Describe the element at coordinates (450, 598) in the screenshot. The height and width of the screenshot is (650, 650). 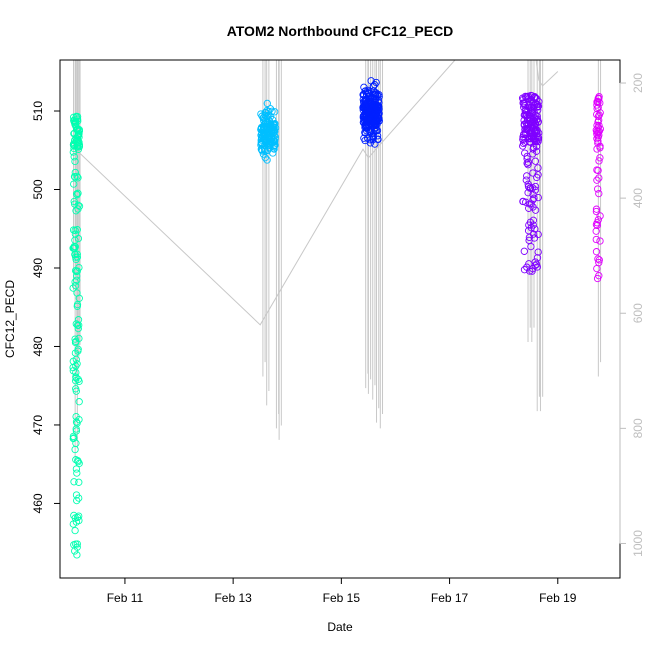
I see `x-tick-label: Feb 17` at that location.